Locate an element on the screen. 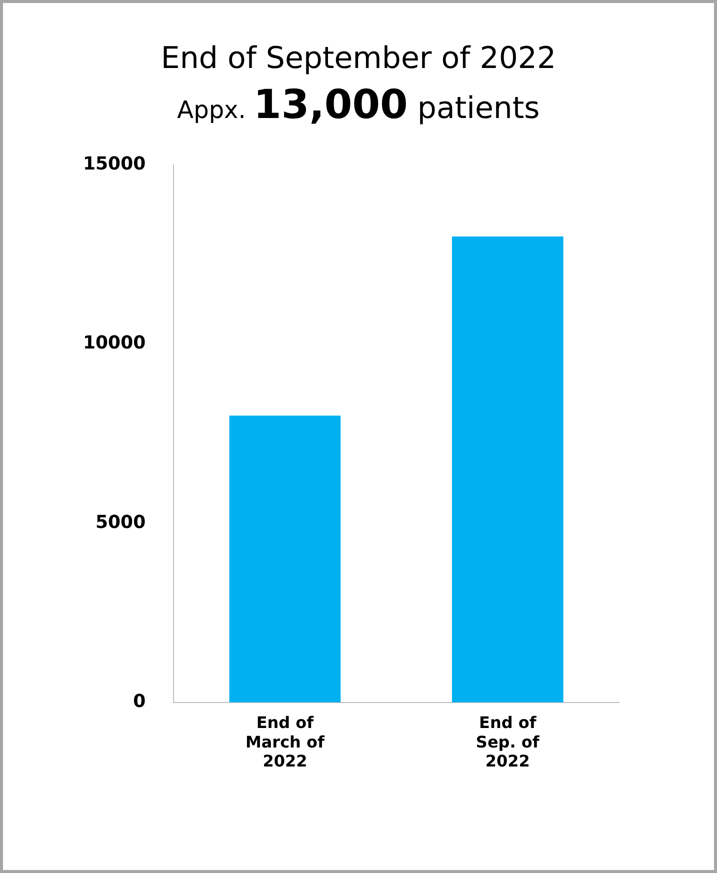  y-tick-label: 10000 is located at coordinates (114, 343).